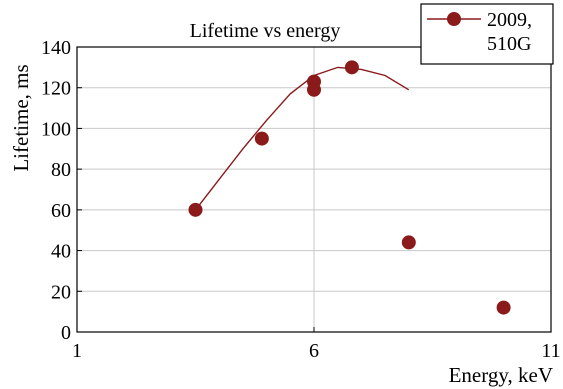 This screenshot has height=389, width=563. I want to click on y-tick-label: 0, so click(66, 333).